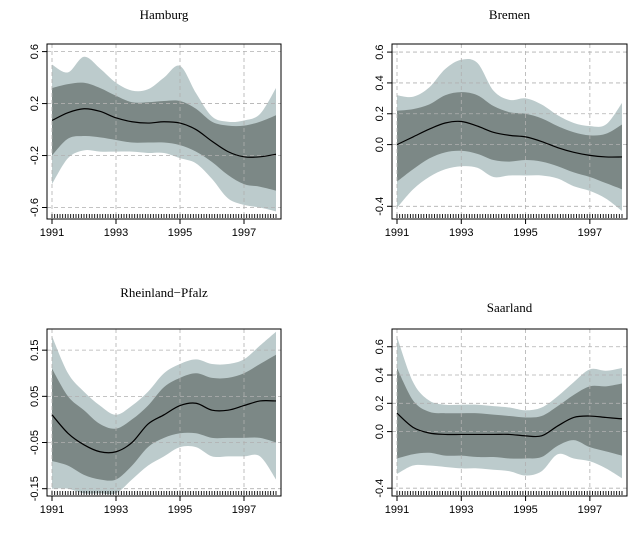 This screenshot has height=534, width=628. Describe the element at coordinates (164, 292) in the screenshot. I see `panel-title: Rheinland−Pfalz` at that location.